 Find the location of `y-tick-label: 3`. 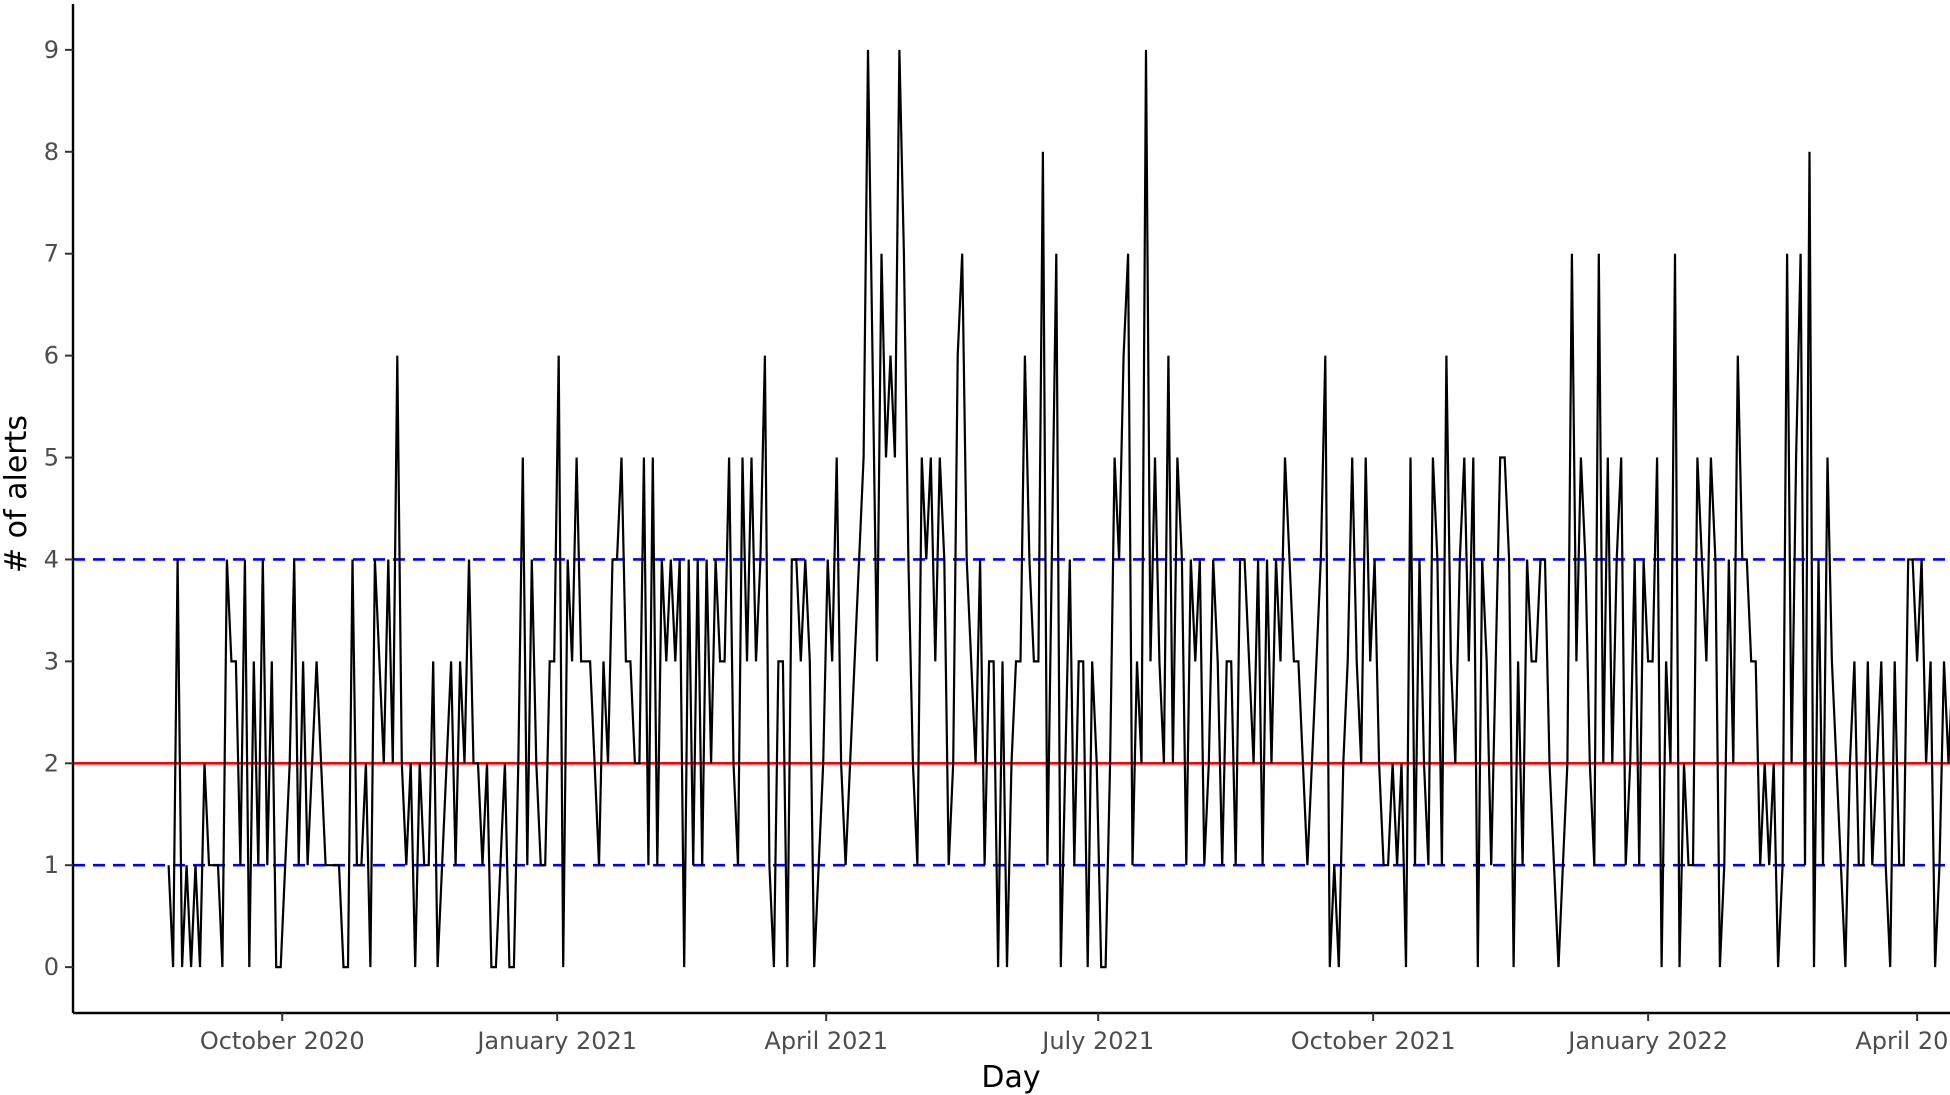

y-tick-label: 3 is located at coordinates (51, 661).